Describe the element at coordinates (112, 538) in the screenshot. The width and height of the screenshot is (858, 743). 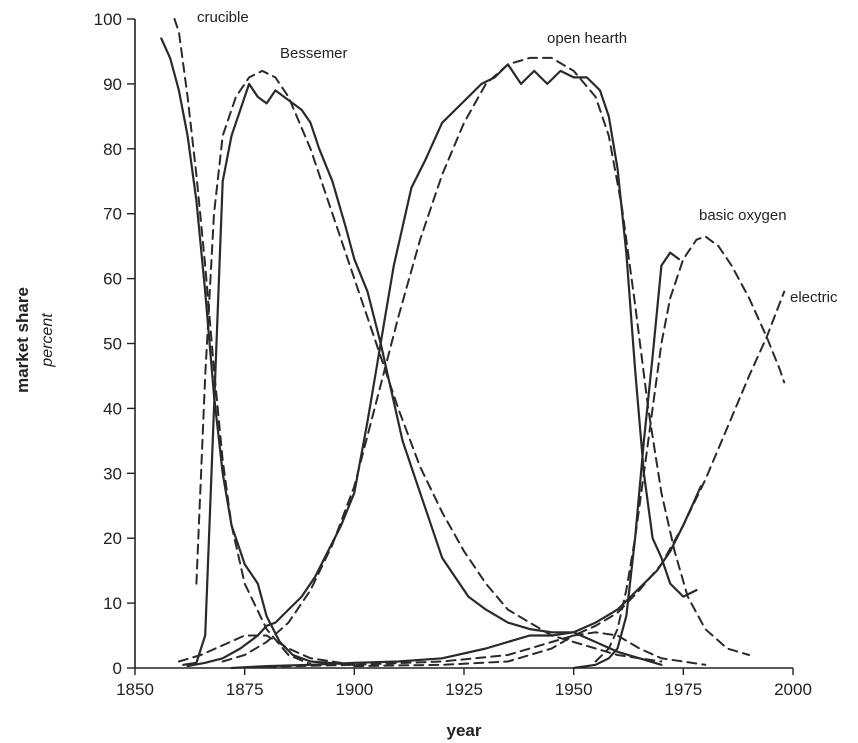
I see `y-tick-label: 20` at that location.